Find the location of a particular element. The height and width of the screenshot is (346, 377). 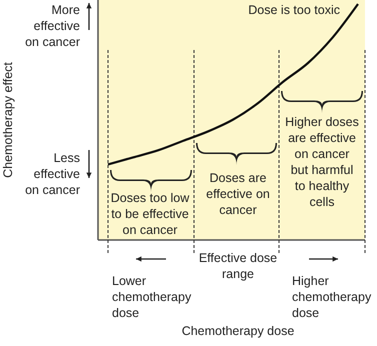

text: Lower chemotherapy dose is located at coordinates (152, 297).